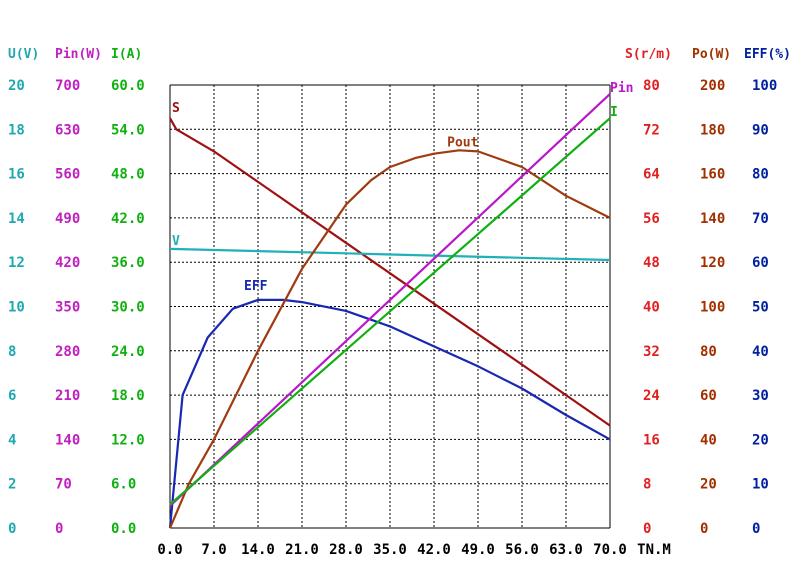 The width and height of the screenshot is (800, 576). I want to click on left-axis-header: I(A), so click(126, 54).